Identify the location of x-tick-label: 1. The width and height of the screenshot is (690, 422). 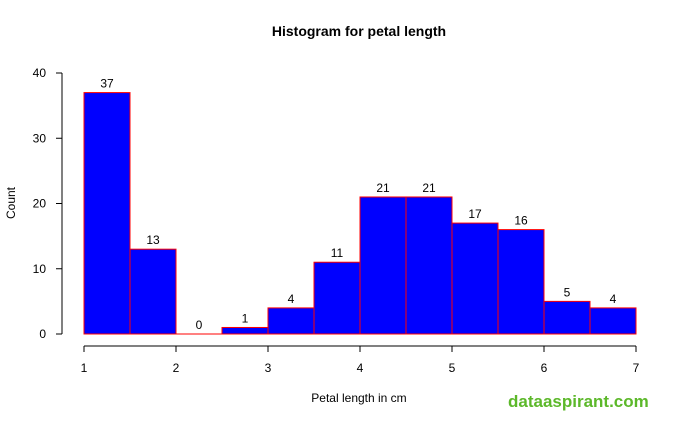
(84, 368).